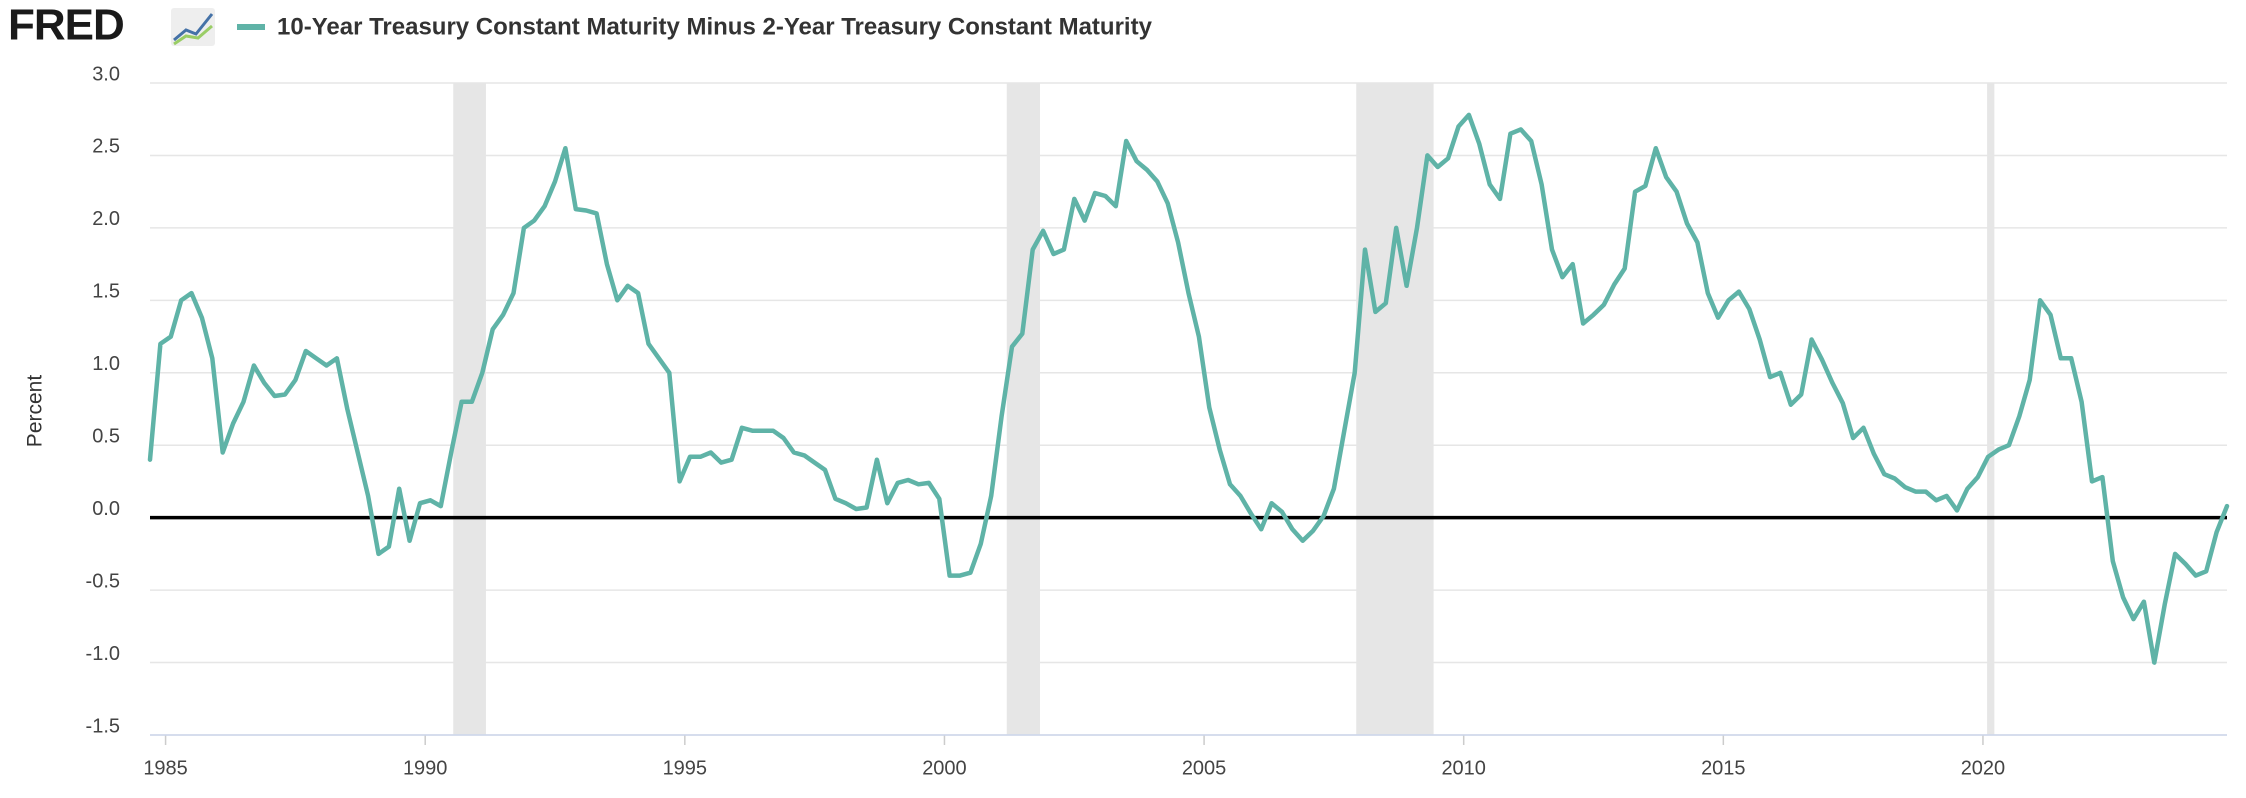 The width and height of the screenshot is (2246, 798). I want to click on brand-logo: FRED, so click(66, 25).